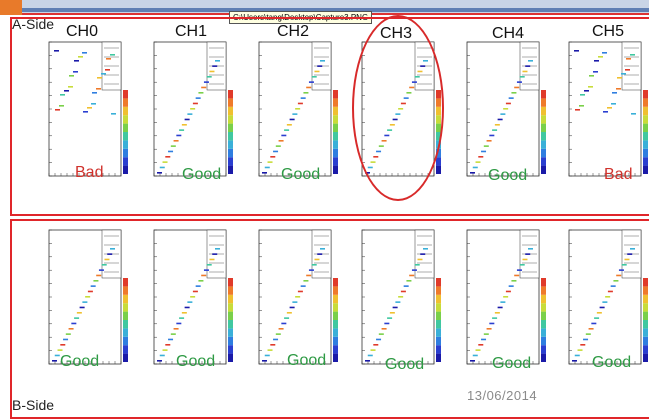 Image resolution: width=649 pixels, height=419 pixels. I want to click on plot-b-ch0, so click(86, 303).